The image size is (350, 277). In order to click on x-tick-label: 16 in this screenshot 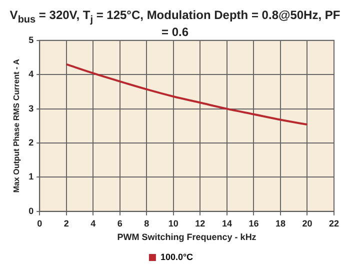, I will do `click(253, 223)`.